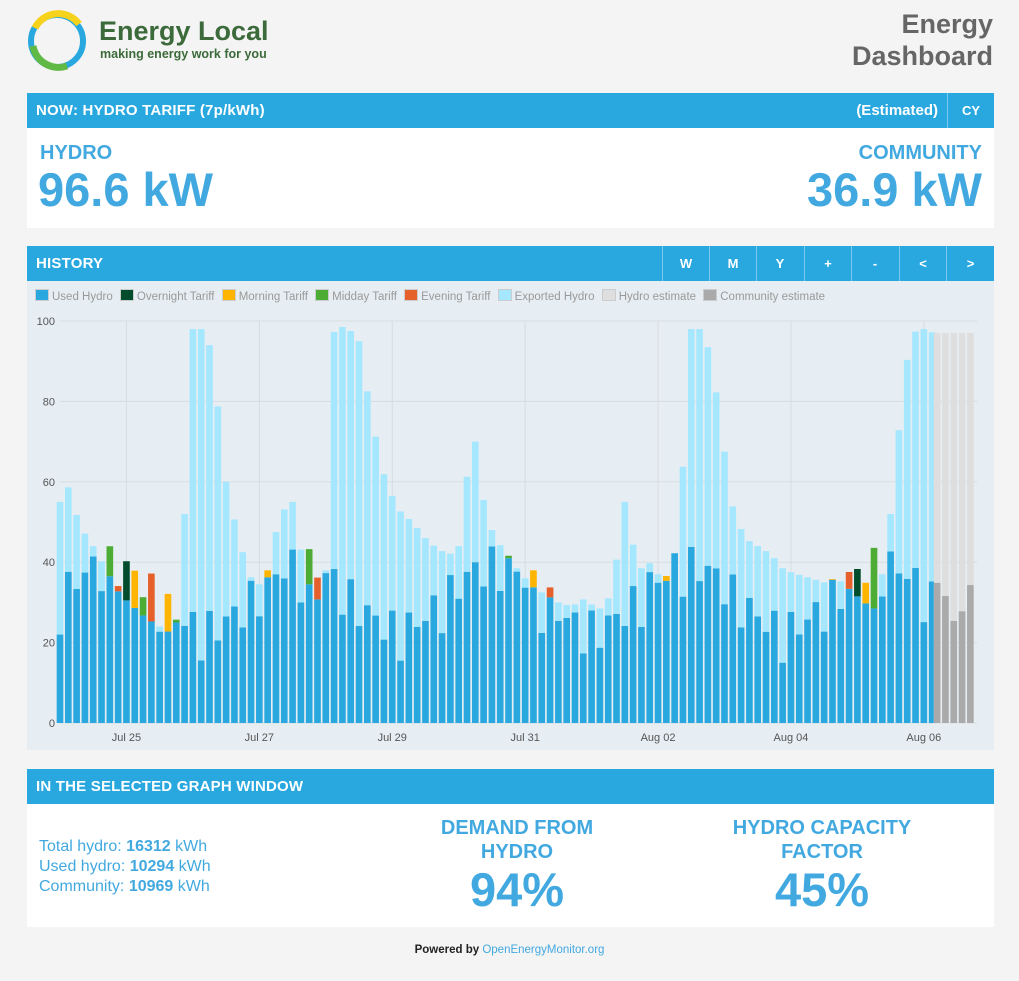  What do you see at coordinates (922, 263) in the screenshot?
I see `pan-left-button: <` at bounding box center [922, 263].